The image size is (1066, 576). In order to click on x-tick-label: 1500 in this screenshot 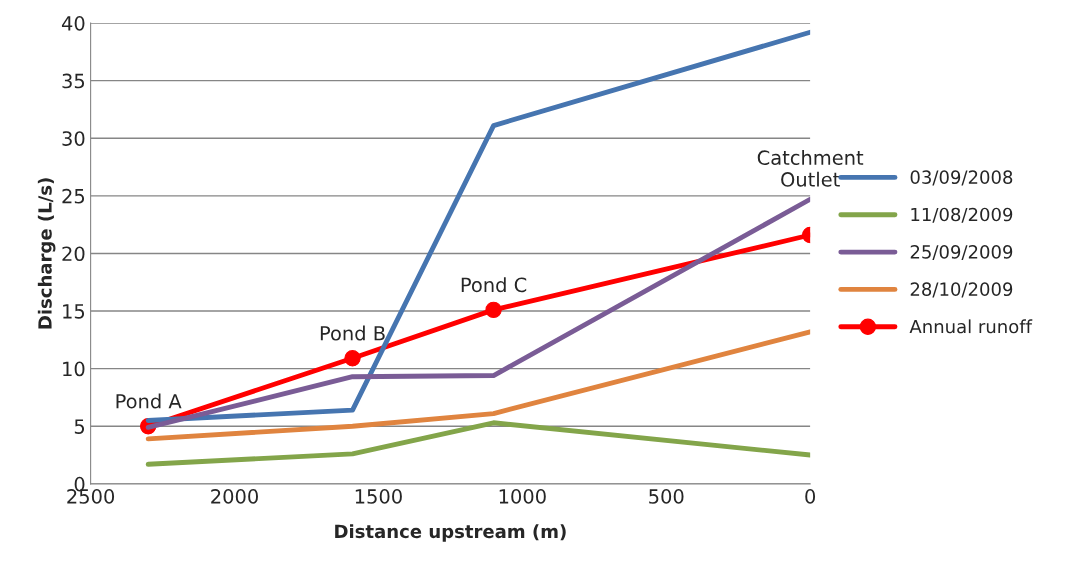, I will do `click(378, 496)`.